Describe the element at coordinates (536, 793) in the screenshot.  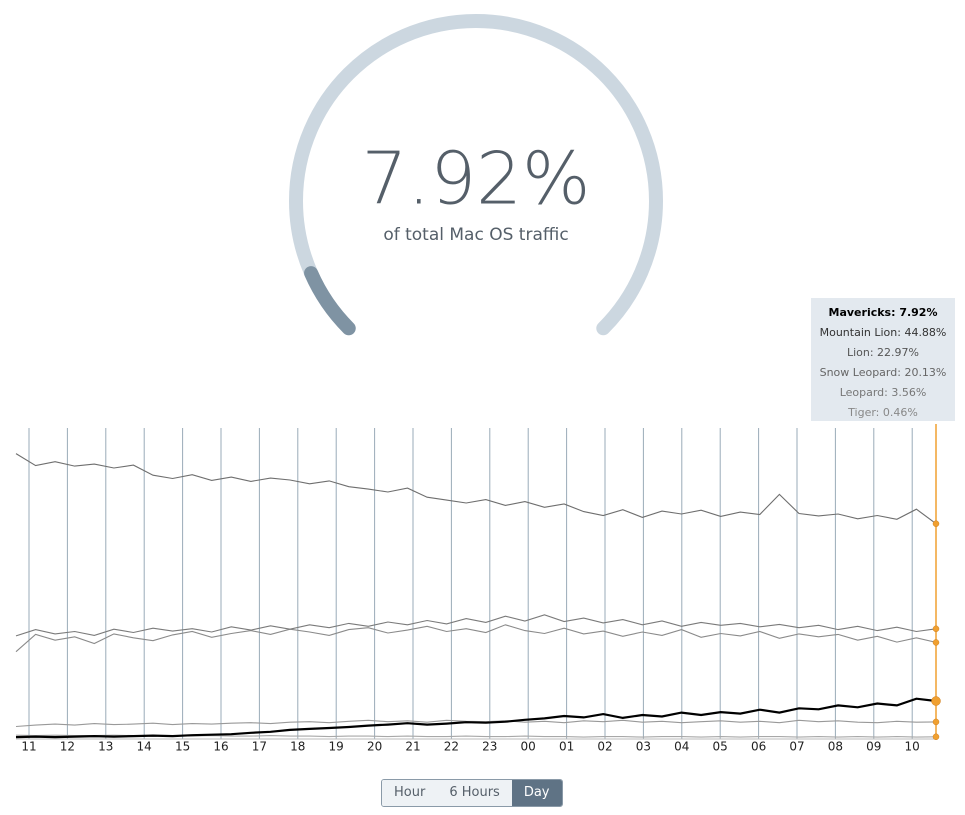
I see `range-button: Day` at that location.